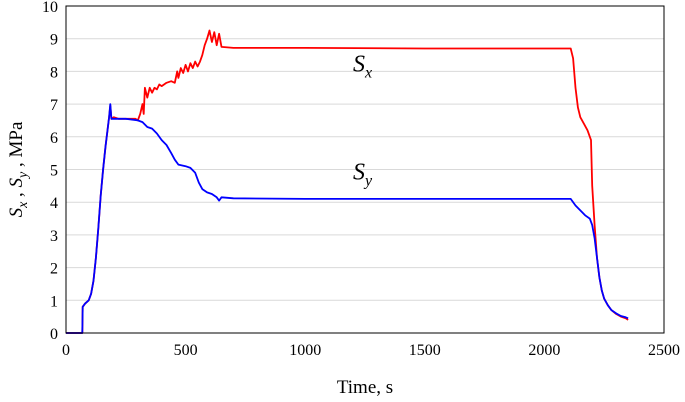  I want to click on series-label-sx: Sx, so click(362, 66).